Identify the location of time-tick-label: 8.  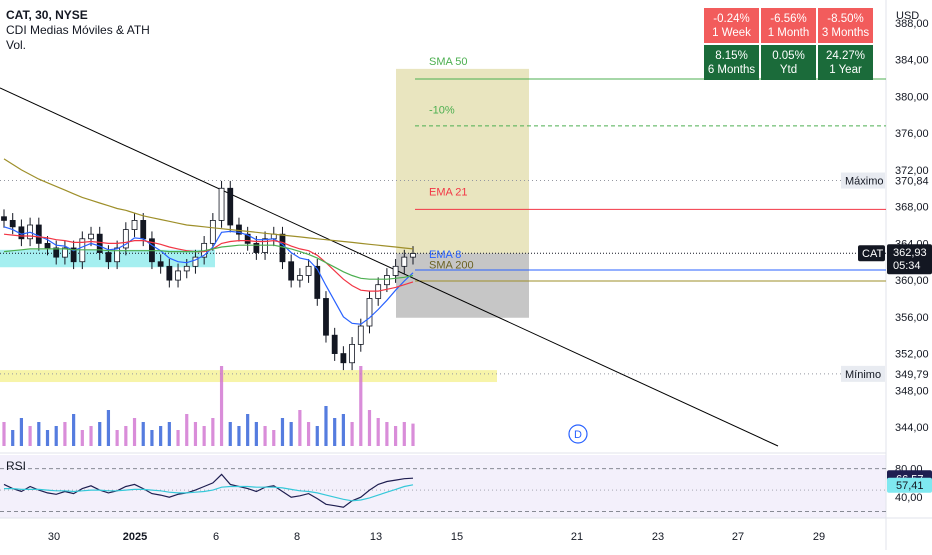
(297, 537).